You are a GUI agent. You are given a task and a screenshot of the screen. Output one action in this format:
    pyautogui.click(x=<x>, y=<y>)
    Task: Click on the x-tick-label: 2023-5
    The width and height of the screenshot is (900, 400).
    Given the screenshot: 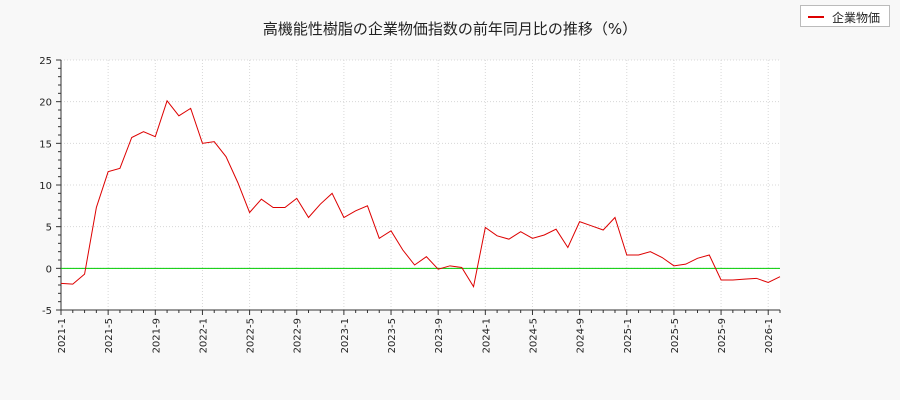 What is the action you would take?
    pyautogui.click(x=392, y=335)
    